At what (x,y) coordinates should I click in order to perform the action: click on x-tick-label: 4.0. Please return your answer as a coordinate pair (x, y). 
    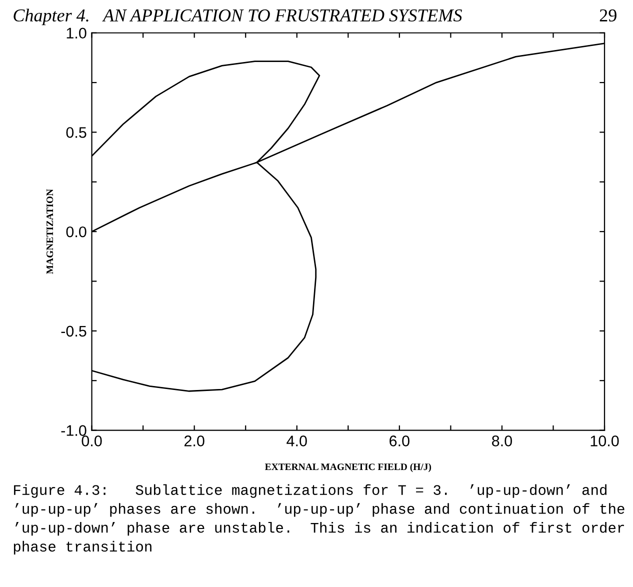
    Looking at the image, I should click on (296, 441).